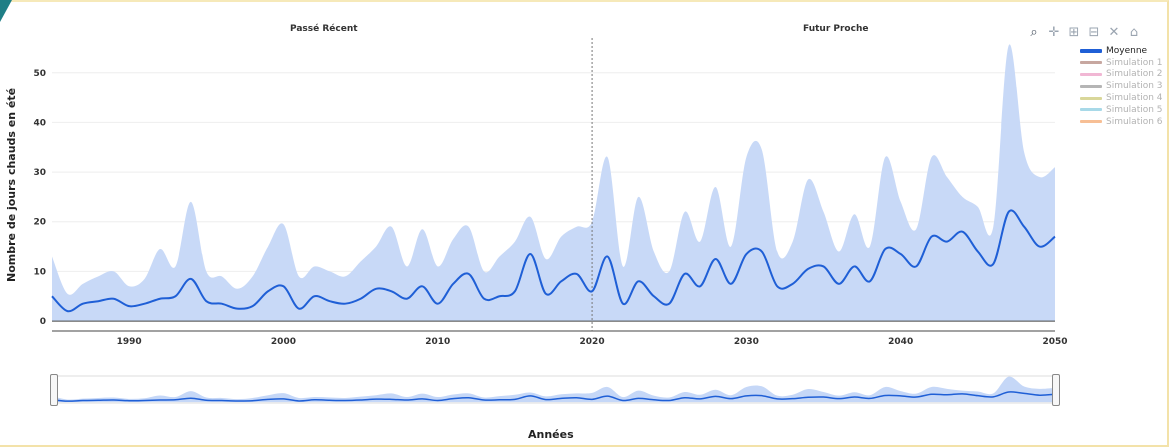 This screenshot has width=1171, height=447. Describe the element at coordinates (1034, 32) in the screenshot. I see `zoom-icon: ⌕` at that location.